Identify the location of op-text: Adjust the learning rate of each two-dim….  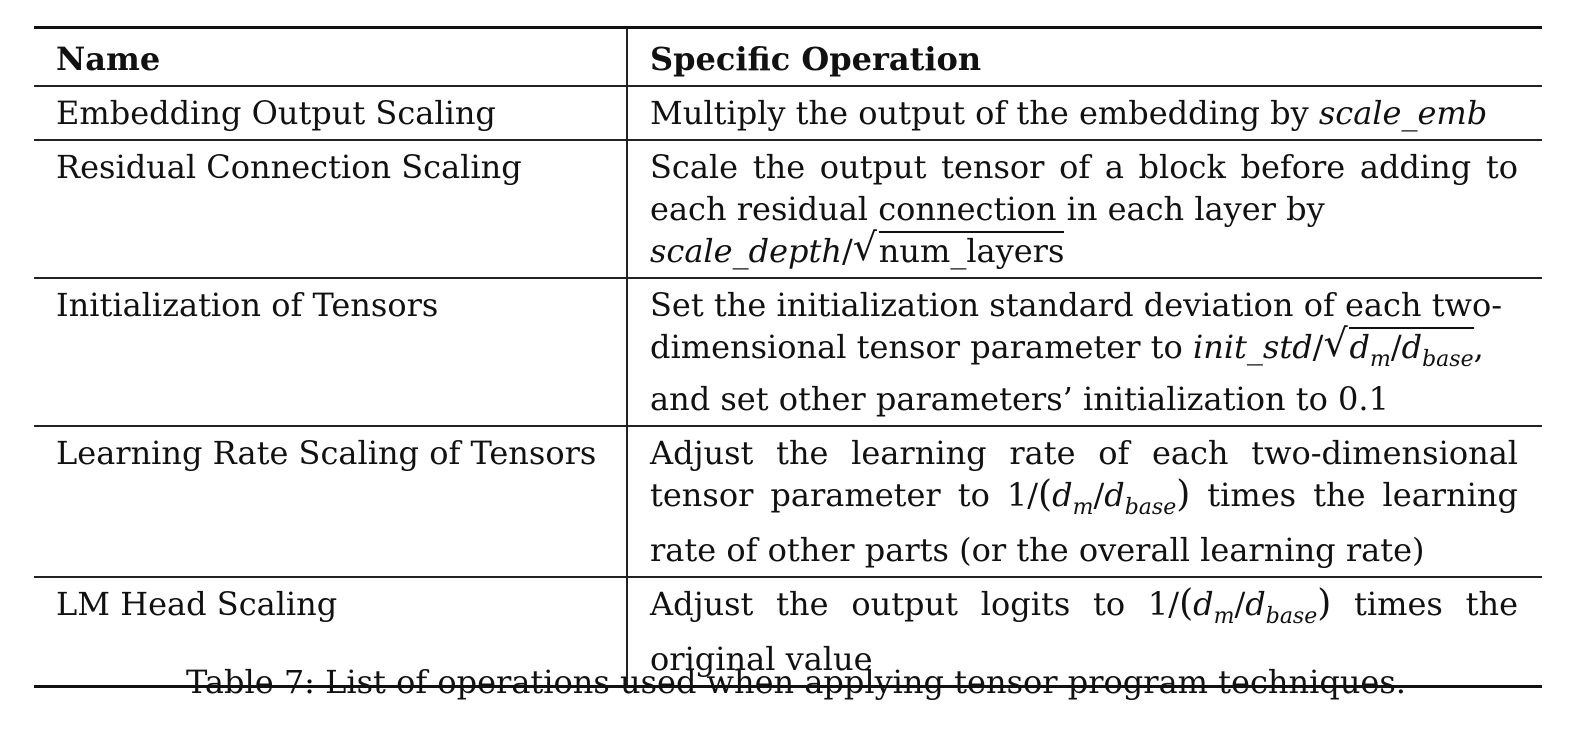
(1084, 474).